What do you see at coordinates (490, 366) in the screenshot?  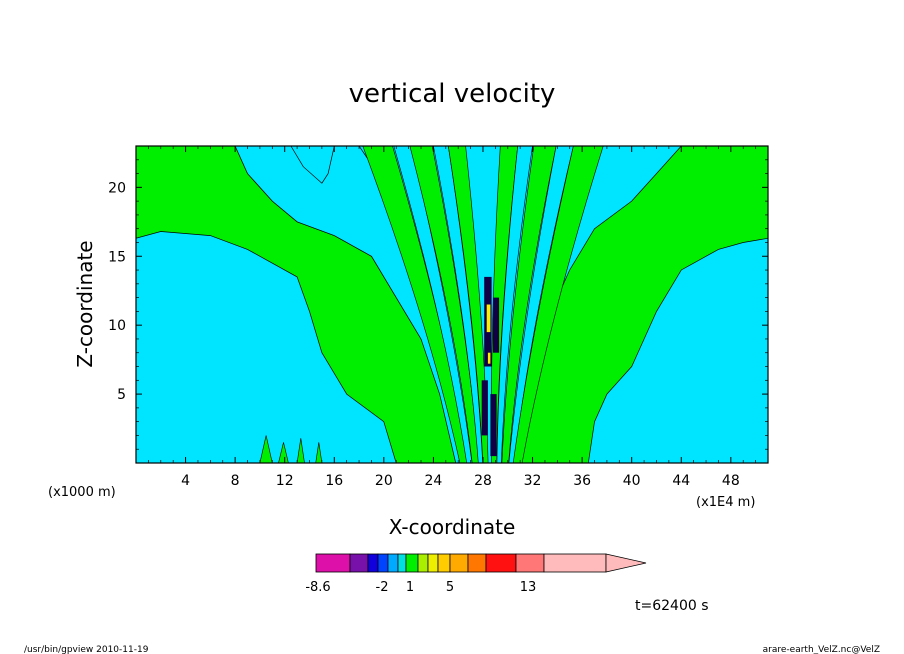 I see `contour-core` at bounding box center [490, 366].